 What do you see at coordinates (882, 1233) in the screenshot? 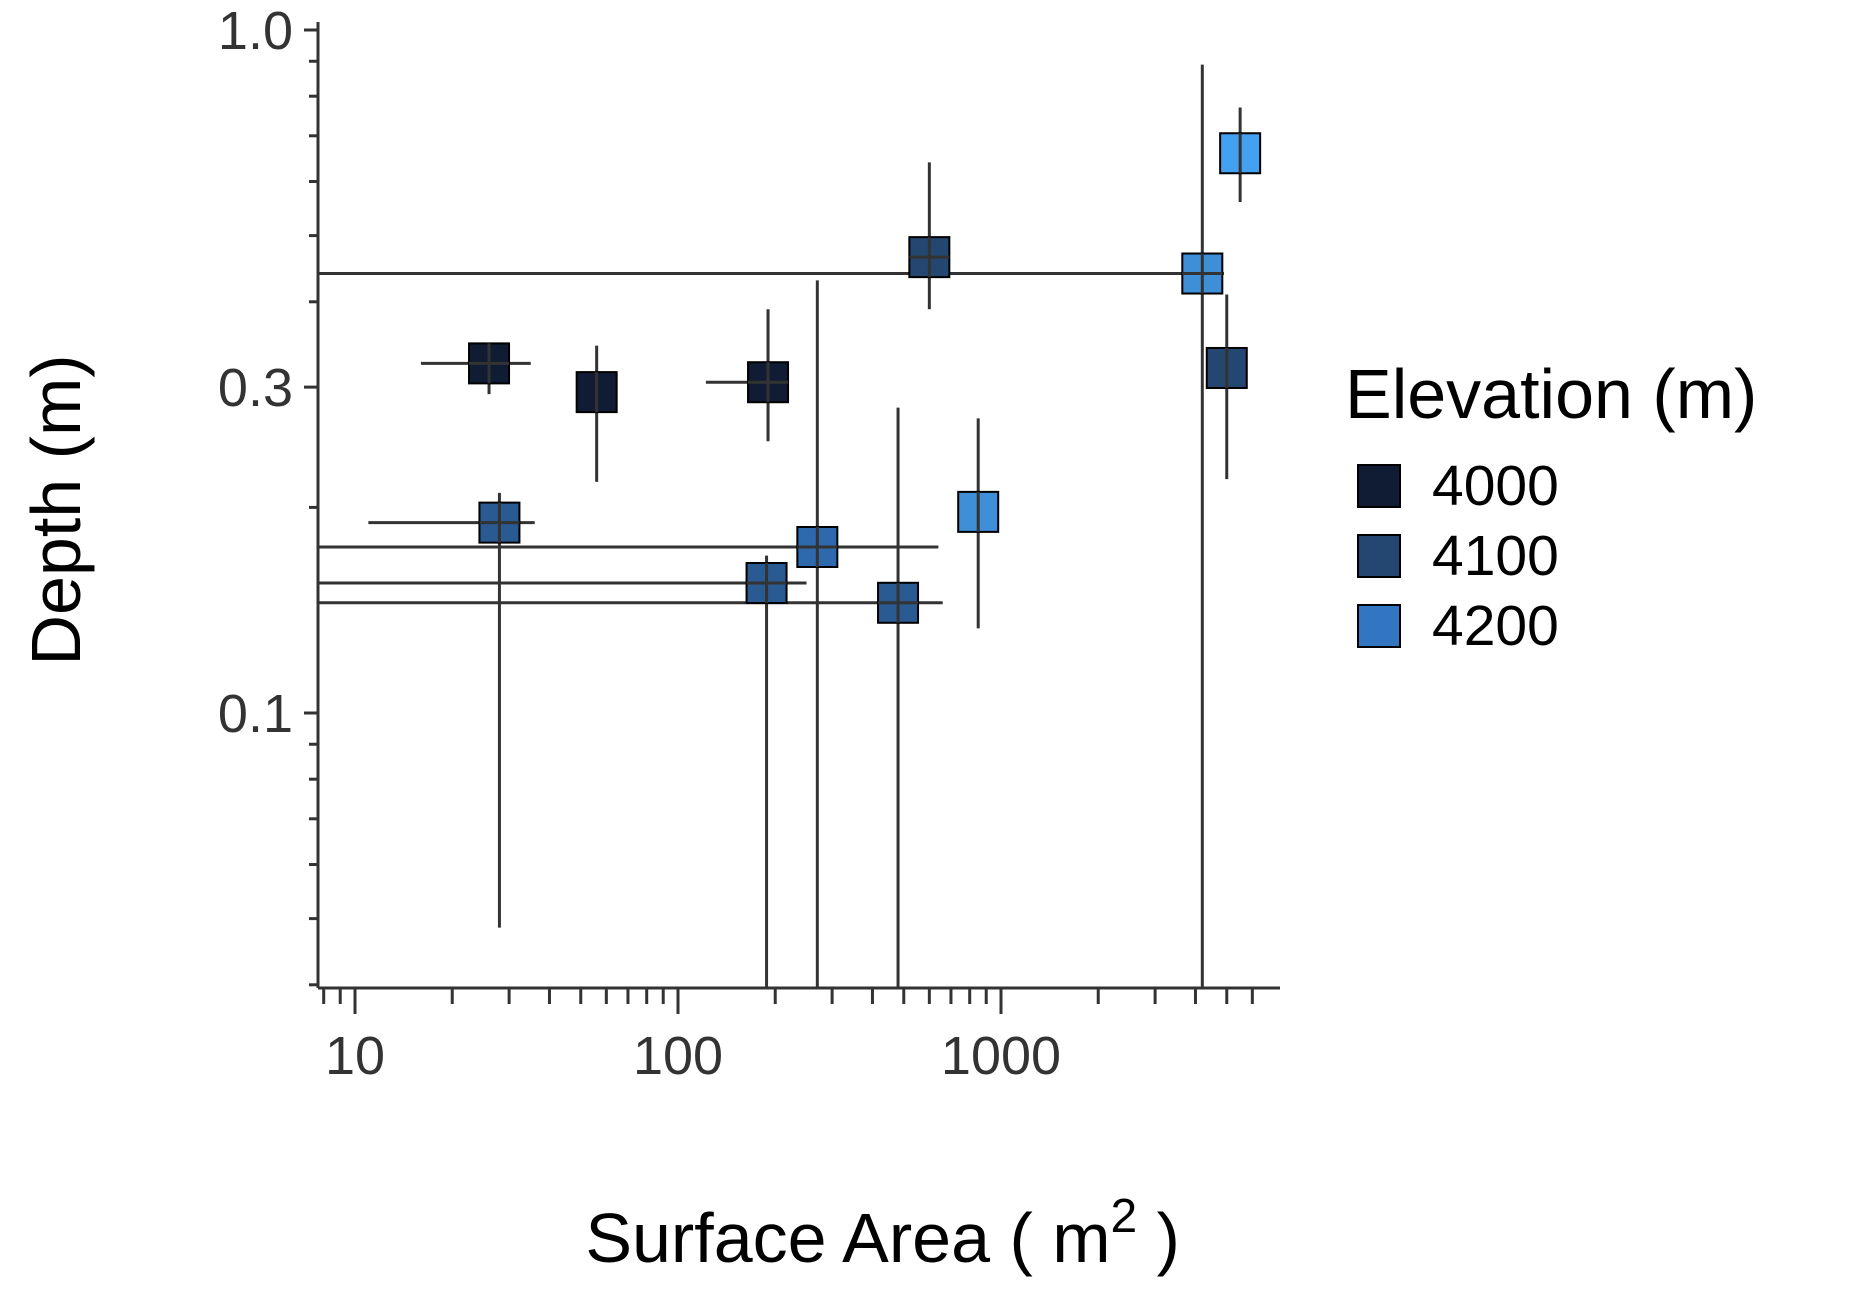
I see `x-axis-title: Surface Area ( m2 )` at bounding box center [882, 1233].